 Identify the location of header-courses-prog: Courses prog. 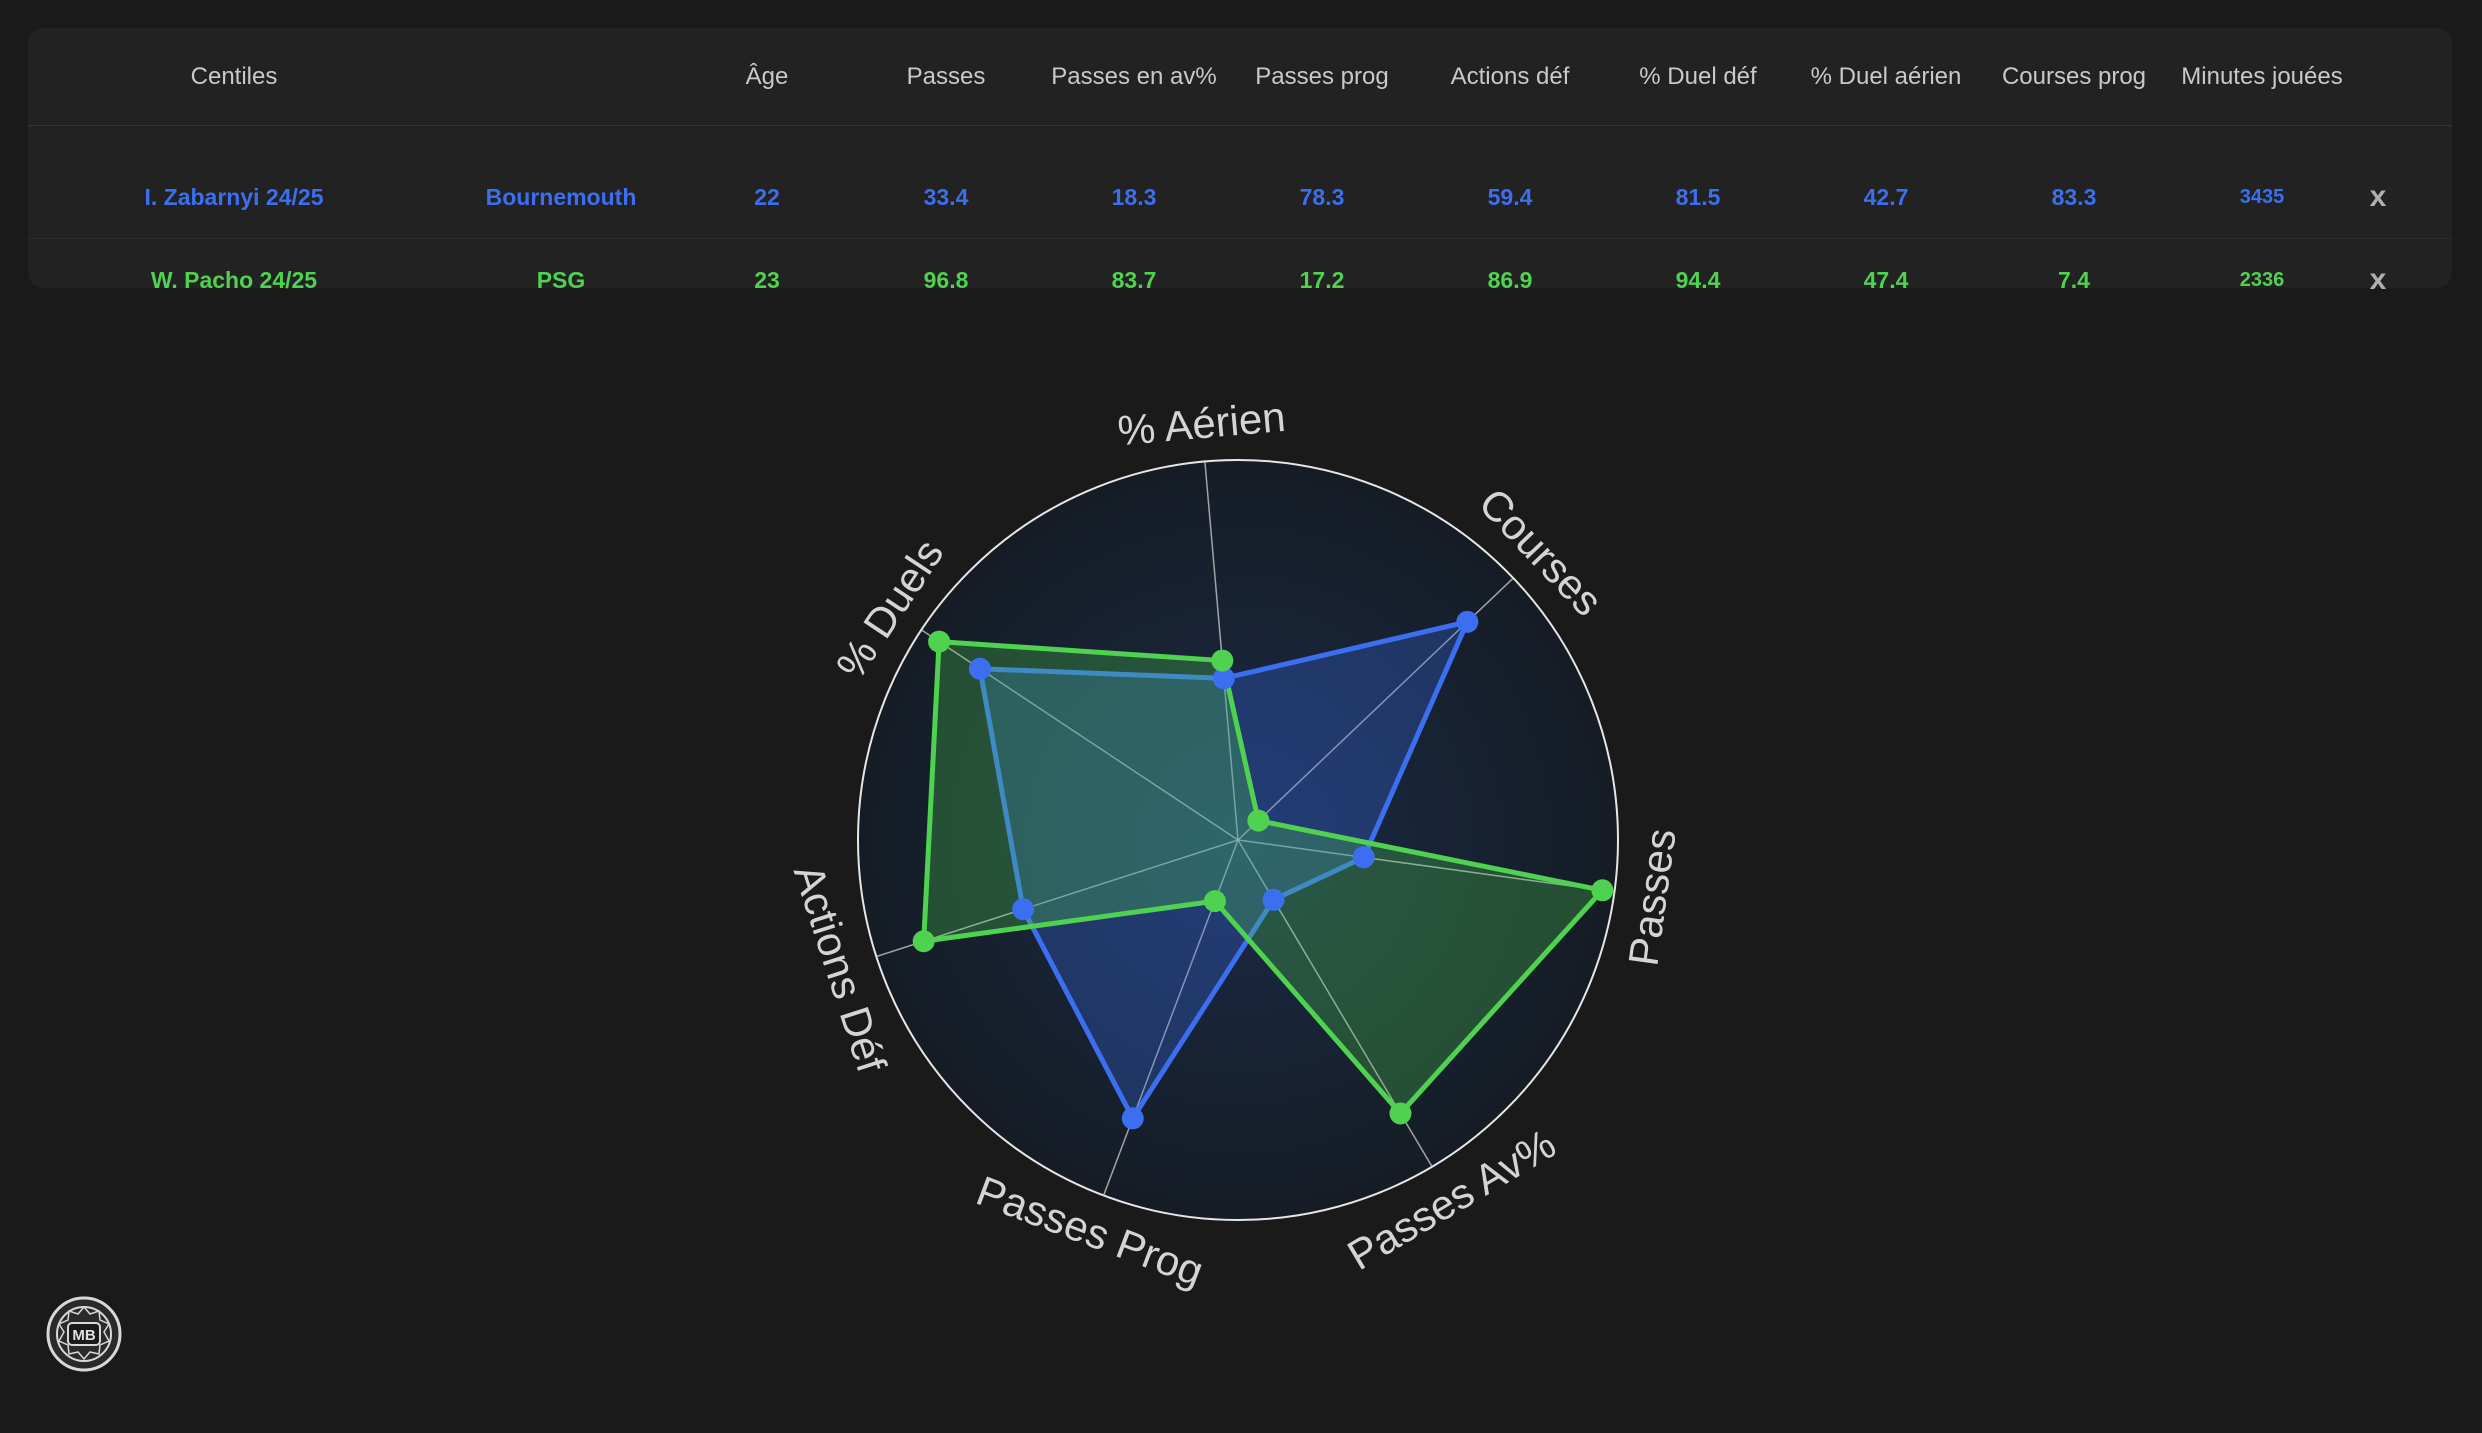
(2074, 76).